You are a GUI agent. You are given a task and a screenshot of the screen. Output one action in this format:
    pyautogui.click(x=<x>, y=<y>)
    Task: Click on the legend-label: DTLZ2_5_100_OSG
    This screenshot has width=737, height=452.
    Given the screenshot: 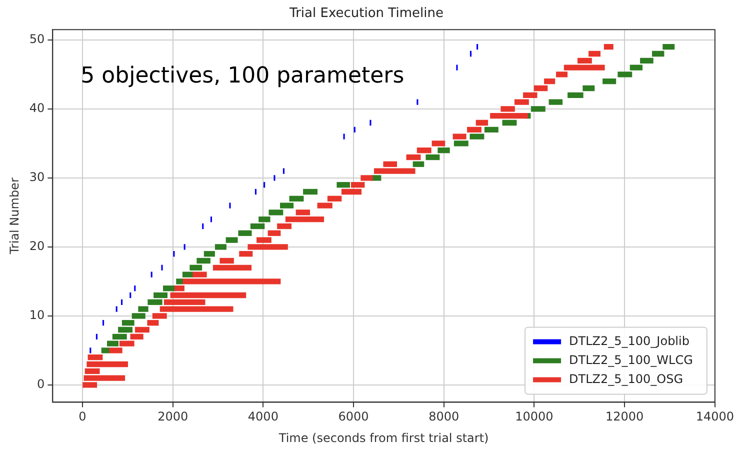 What is the action you would take?
    pyautogui.click(x=626, y=379)
    